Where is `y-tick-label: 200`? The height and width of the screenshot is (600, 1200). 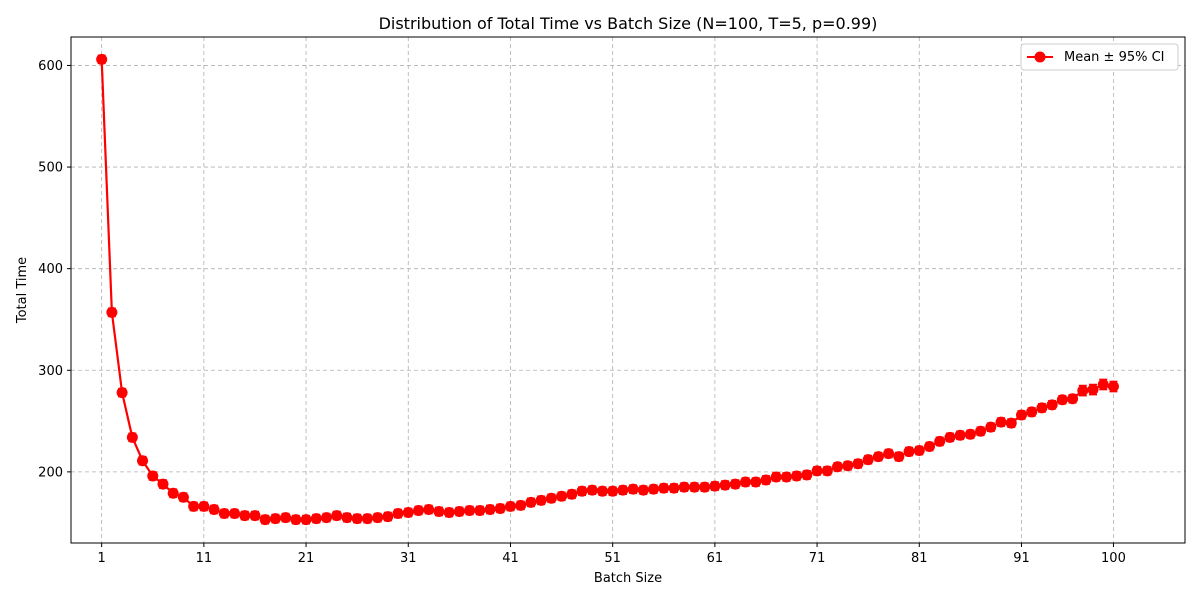
y-tick-label: 200 is located at coordinates (50, 472).